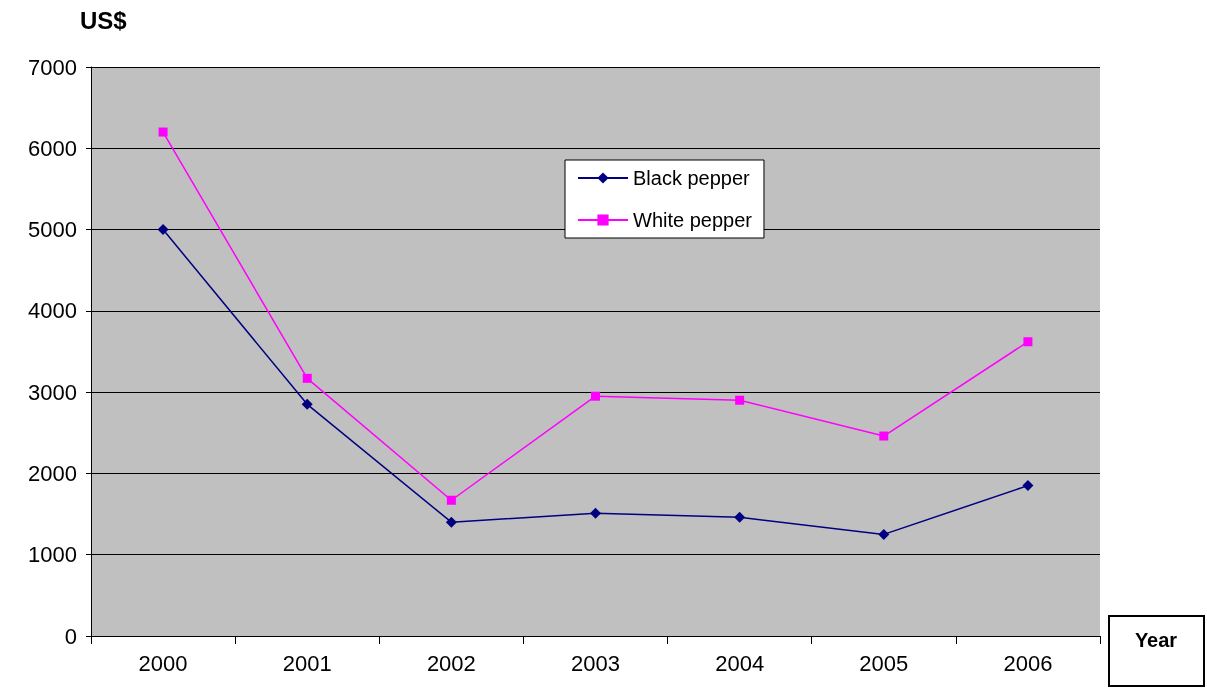 The width and height of the screenshot is (1207, 689). What do you see at coordinates (52, 230) in the screenshot?
I see `y-tick-label: 5000` at bounding box center [52, 230].